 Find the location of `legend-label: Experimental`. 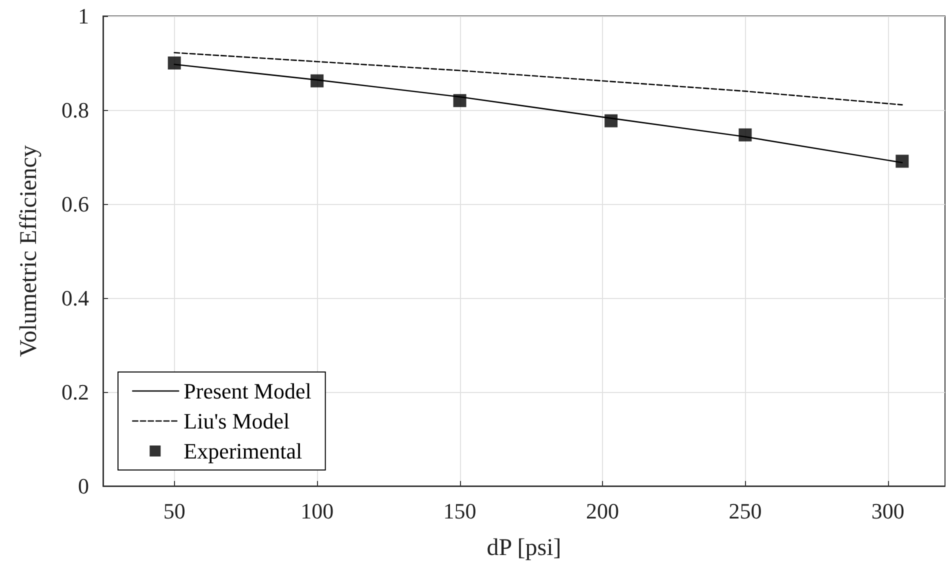

legend-label: Experimental is located at coordinates (243, 451).